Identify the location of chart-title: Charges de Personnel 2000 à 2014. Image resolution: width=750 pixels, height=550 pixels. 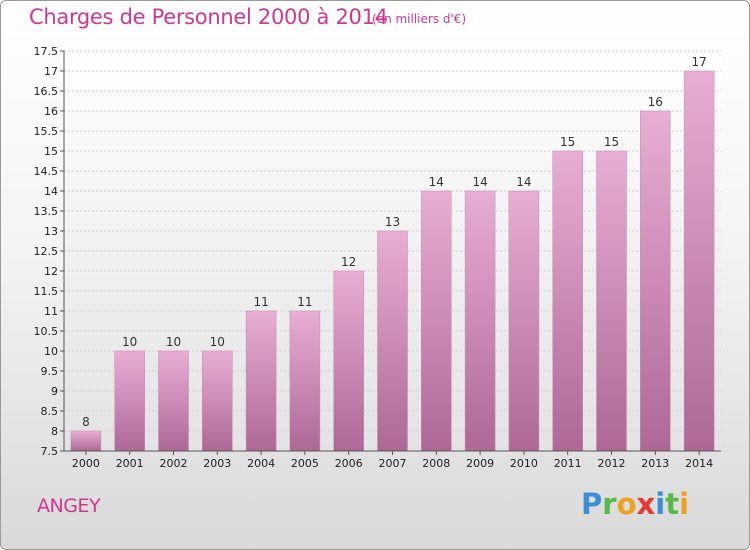
(208, 17).